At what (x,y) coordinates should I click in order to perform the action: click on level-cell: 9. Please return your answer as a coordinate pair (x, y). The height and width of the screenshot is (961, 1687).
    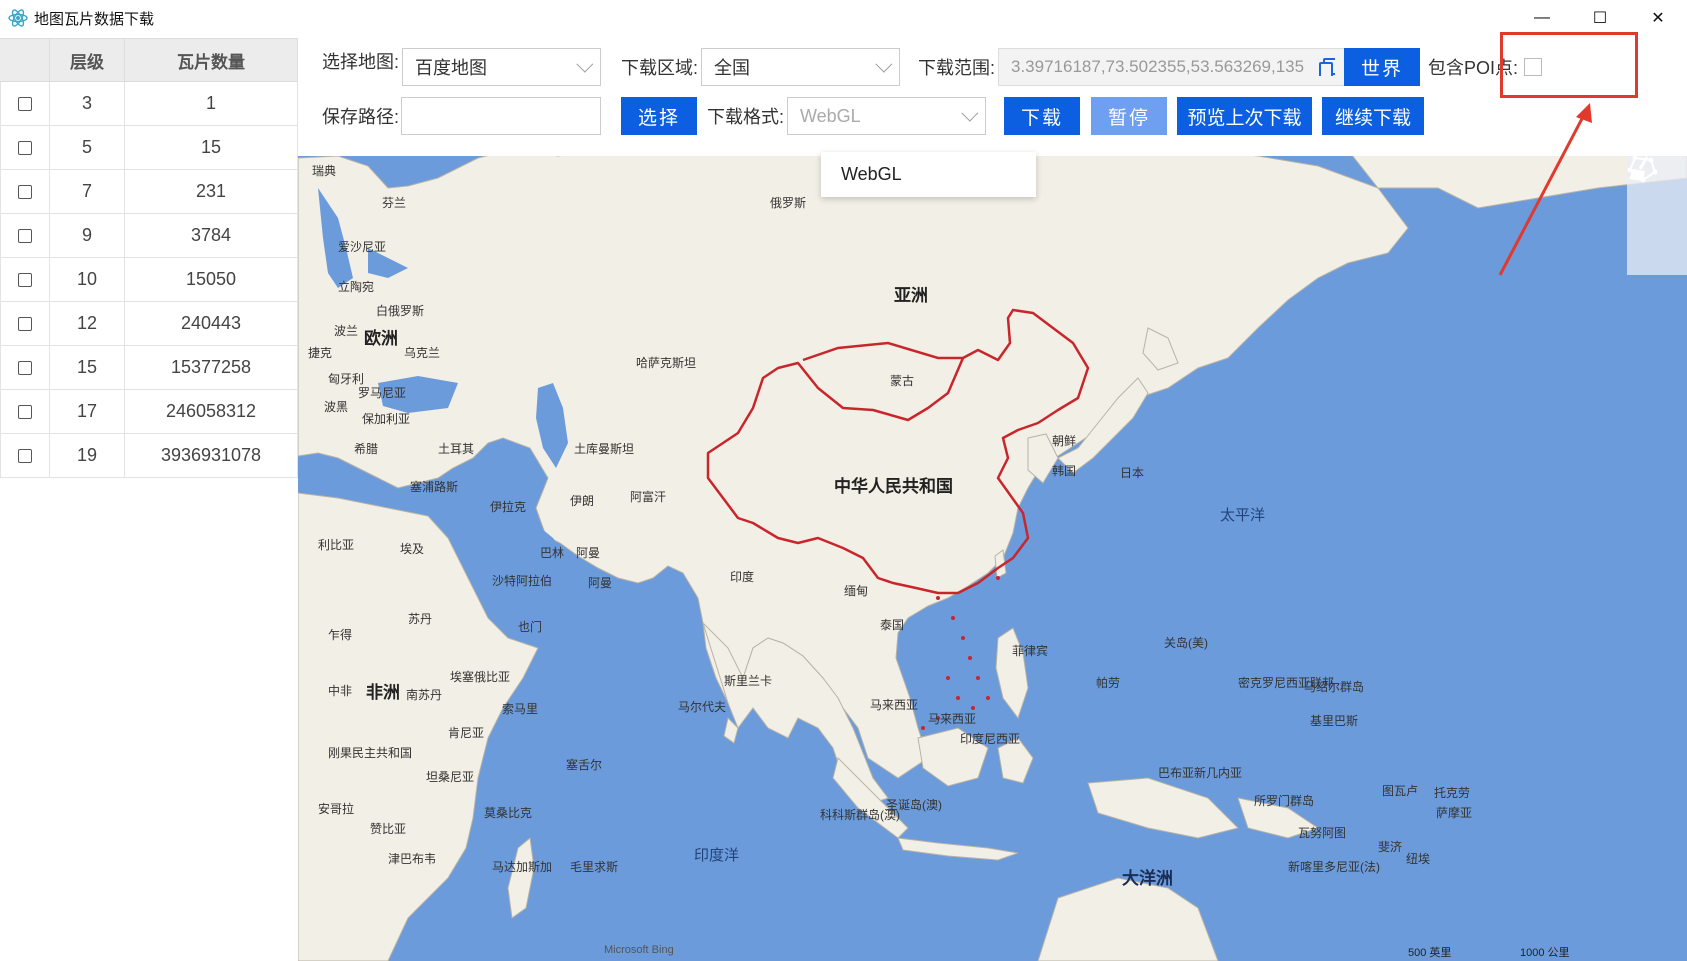
    Looking at the image, I should click on (87, 235).